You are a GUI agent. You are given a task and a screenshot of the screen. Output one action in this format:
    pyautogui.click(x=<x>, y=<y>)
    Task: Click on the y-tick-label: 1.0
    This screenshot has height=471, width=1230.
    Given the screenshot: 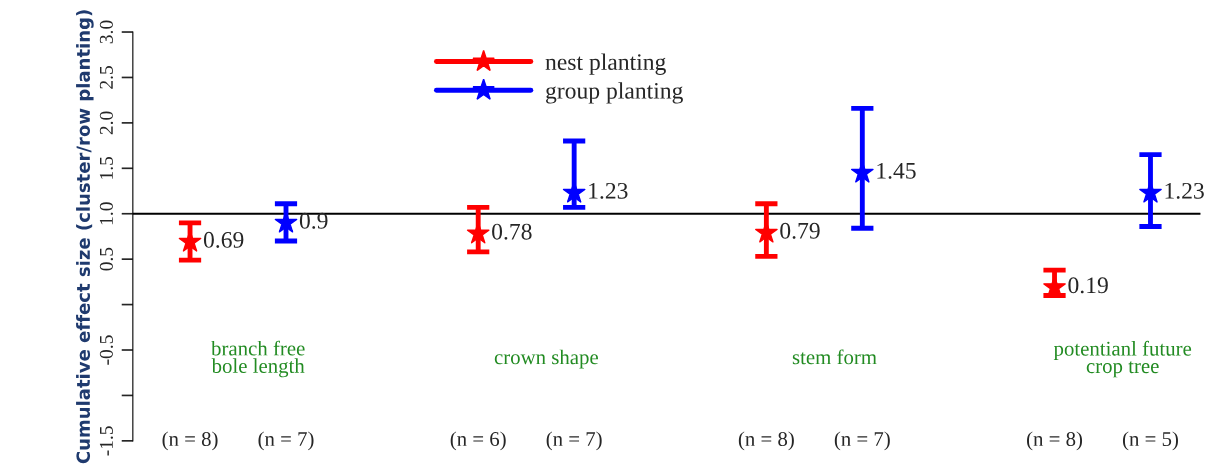 What is the action you would take?
    pyautogui.click(x=106, y=213)
    